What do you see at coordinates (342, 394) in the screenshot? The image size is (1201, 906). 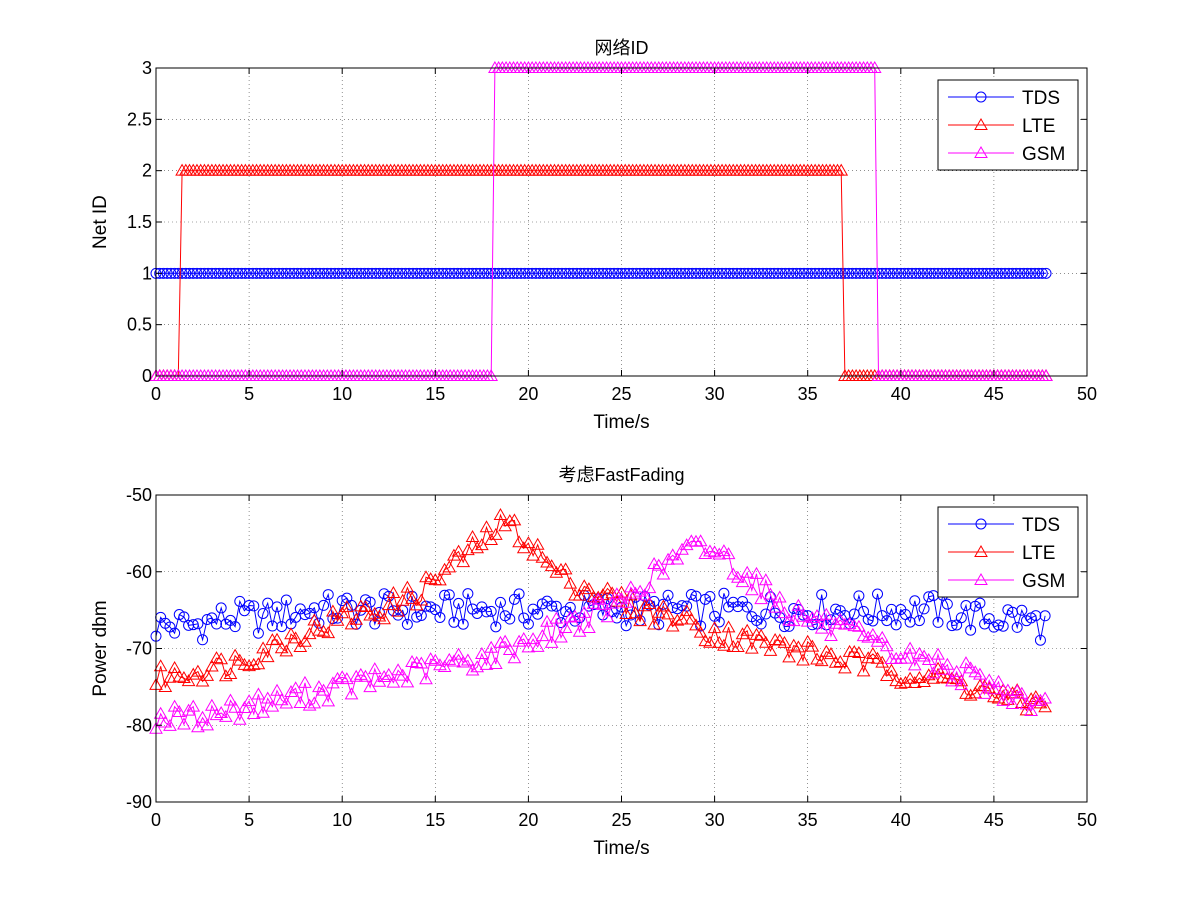 I see `x-tick-label: 10` at bounding box center [342, 394].